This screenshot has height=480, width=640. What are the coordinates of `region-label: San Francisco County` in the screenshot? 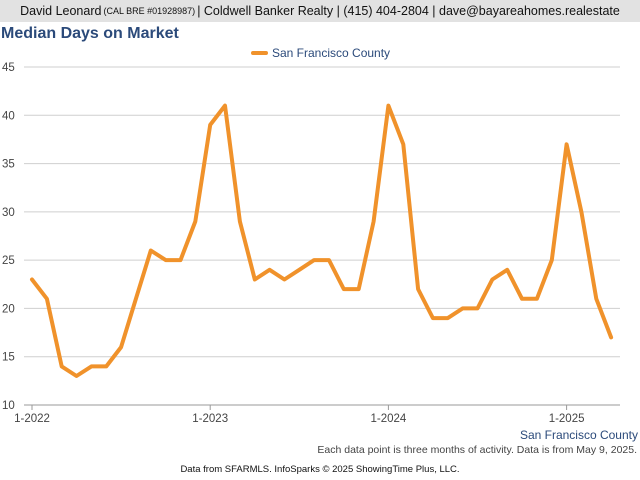 It's located at (579, 435).